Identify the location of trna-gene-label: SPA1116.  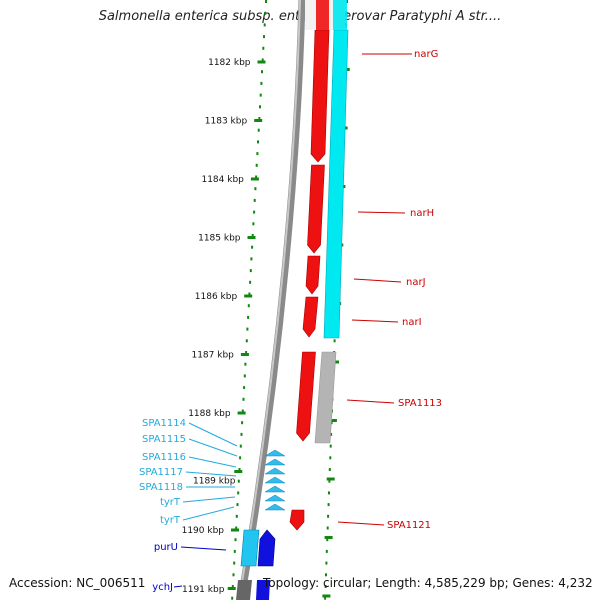
(164, 457).